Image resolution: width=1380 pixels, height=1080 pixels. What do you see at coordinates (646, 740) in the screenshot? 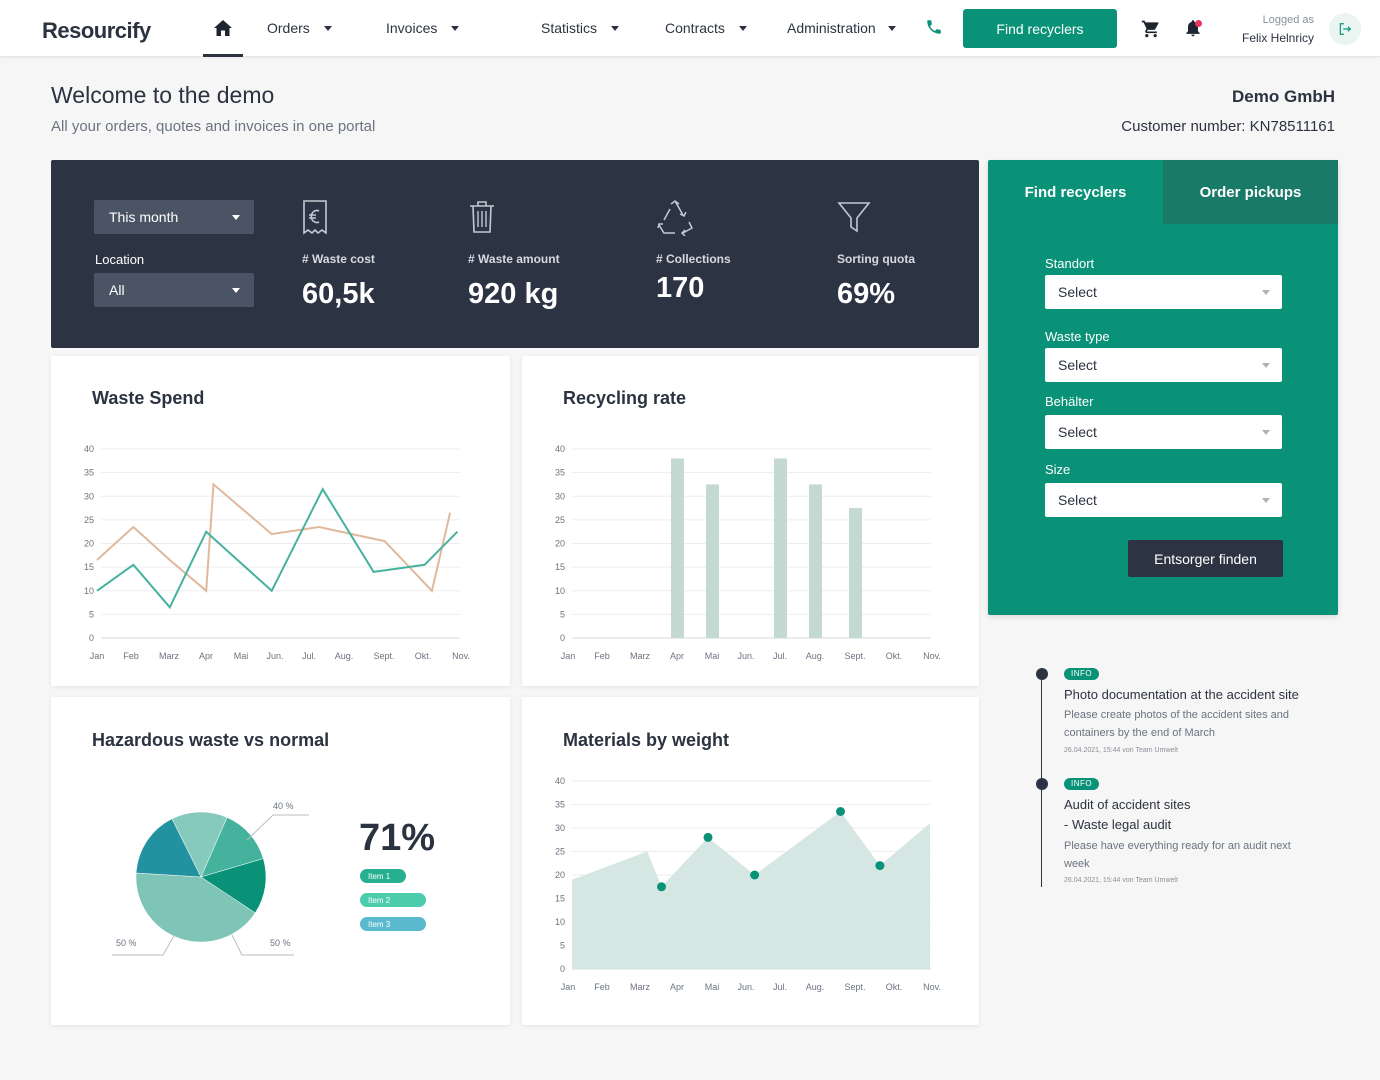
I see `card-title: Materials by weight` at bounding box center [646, 740].